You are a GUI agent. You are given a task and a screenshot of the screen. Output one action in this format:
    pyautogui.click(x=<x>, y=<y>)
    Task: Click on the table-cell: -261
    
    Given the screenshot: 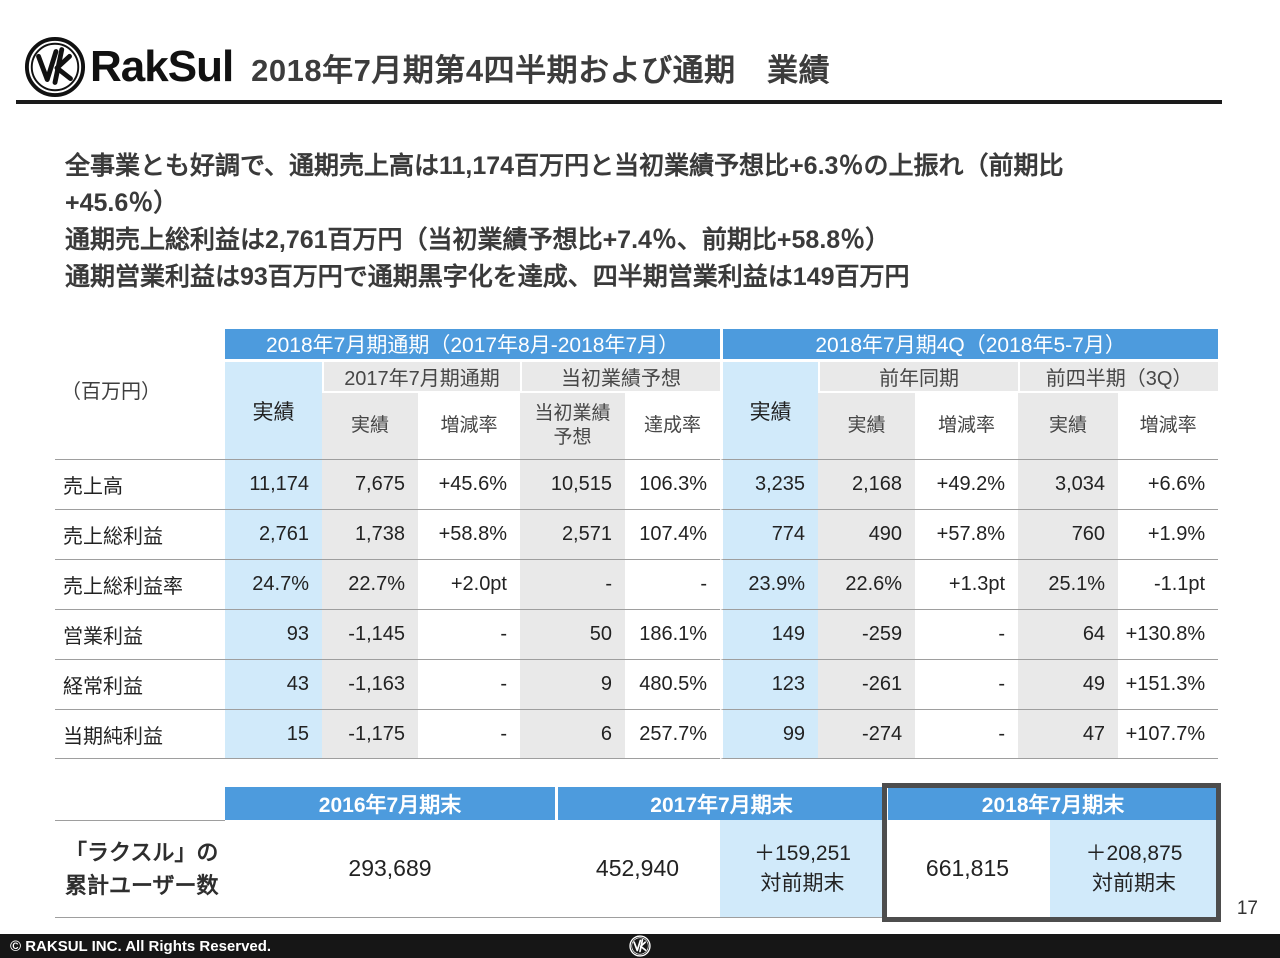 What is the action you would take?
    pyautogui.click(x=867, y=684)
    